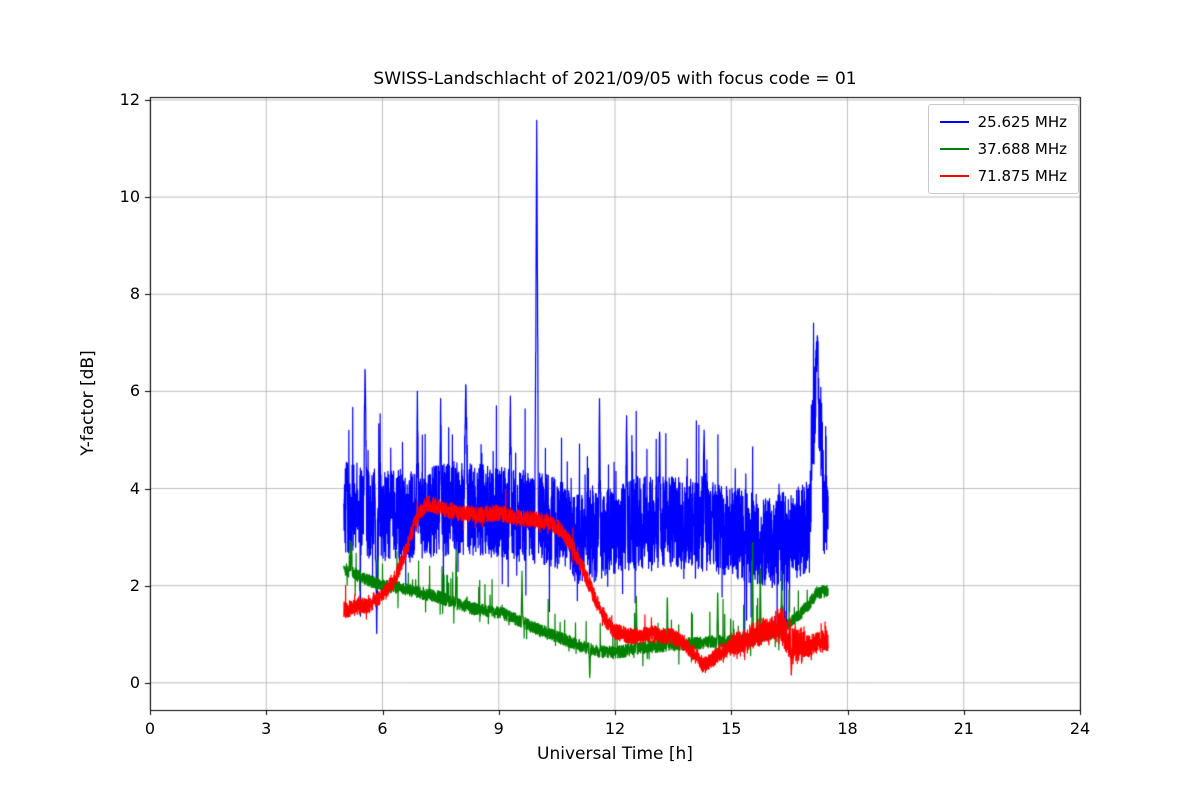  I want to click on x-tick-label: 12, so click(615, 728).